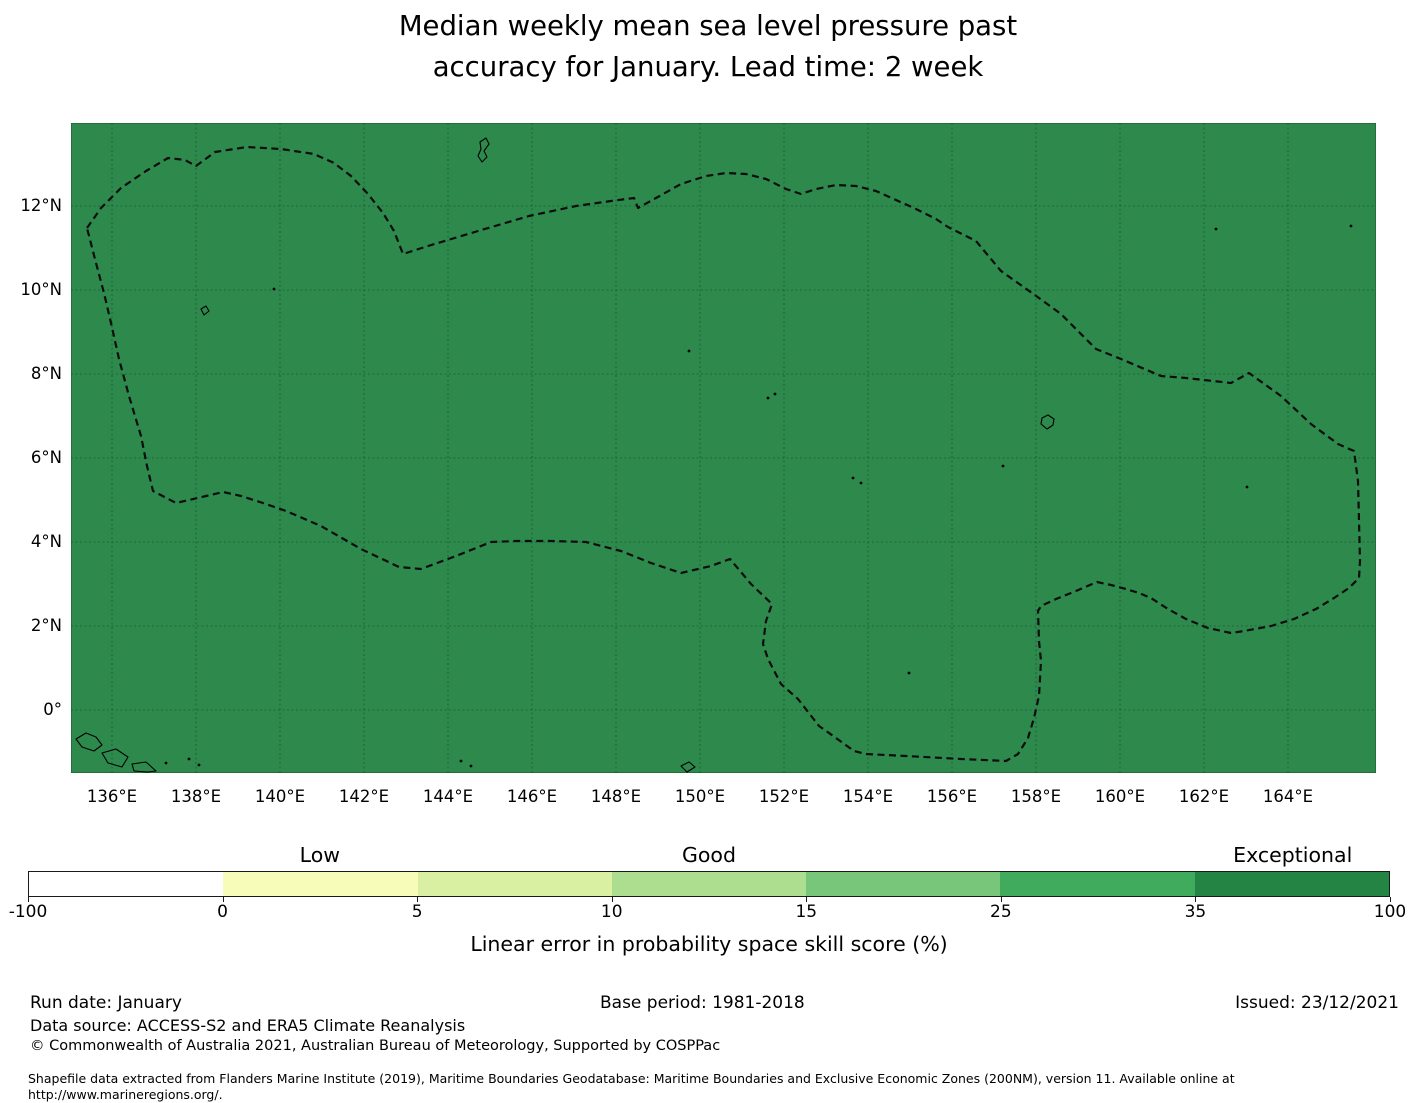 This screenshot has width=1416, height=1103. I want to click on x-axis-tick-label: 164°E, so click(1288, 796).